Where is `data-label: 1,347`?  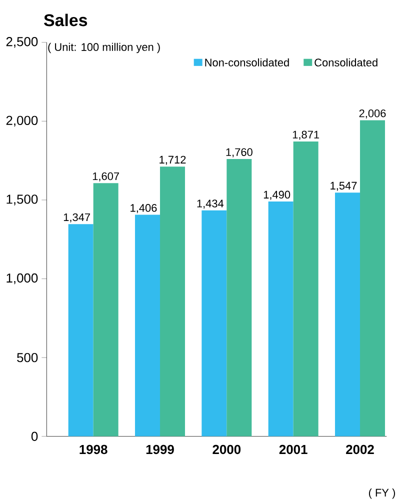
data-label: 1,347 is located at coordinates (77, 217).